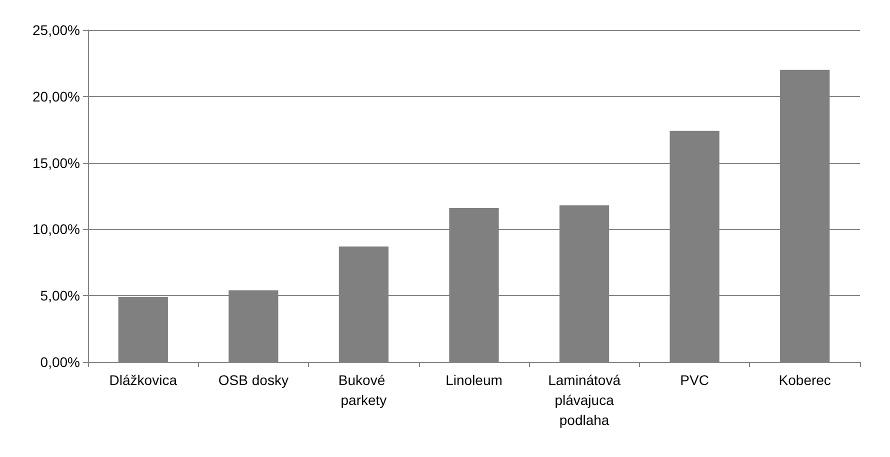 Image resolution: width=890 pixels, height=457 pixels. Describe the element at coordinates (364, 390) in the screenshot. I see `x-tick-label: Bukové parkety` at that location.